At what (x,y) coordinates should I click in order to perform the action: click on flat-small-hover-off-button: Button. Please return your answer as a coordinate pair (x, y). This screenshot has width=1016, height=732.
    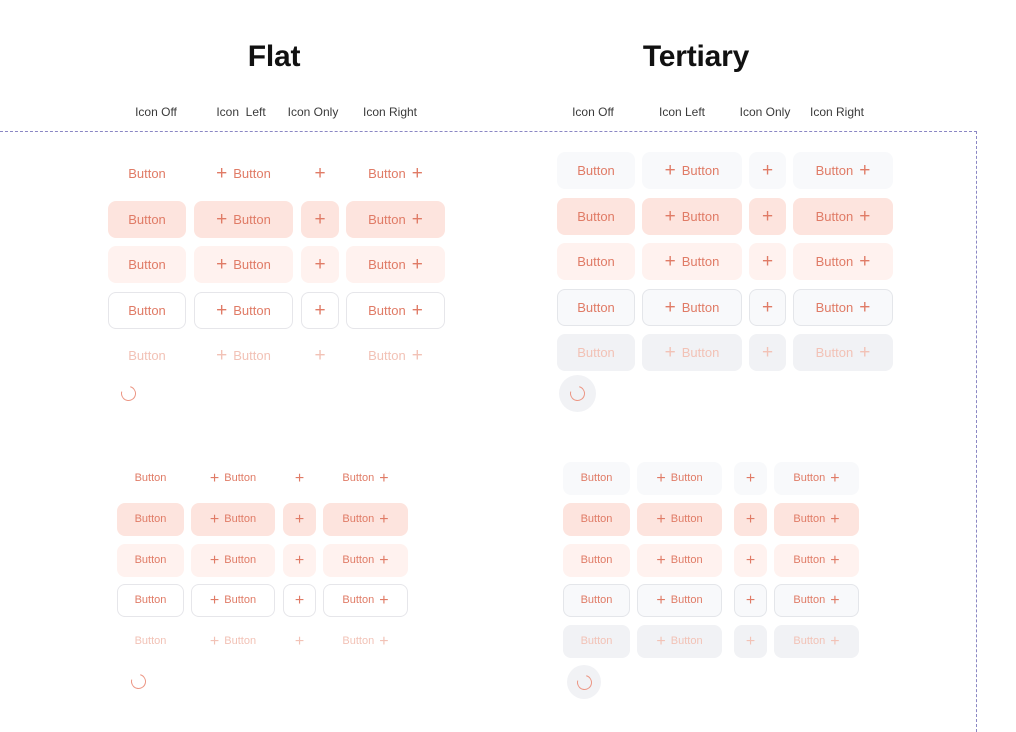
    Looking at the image, I should click on (150, 560).